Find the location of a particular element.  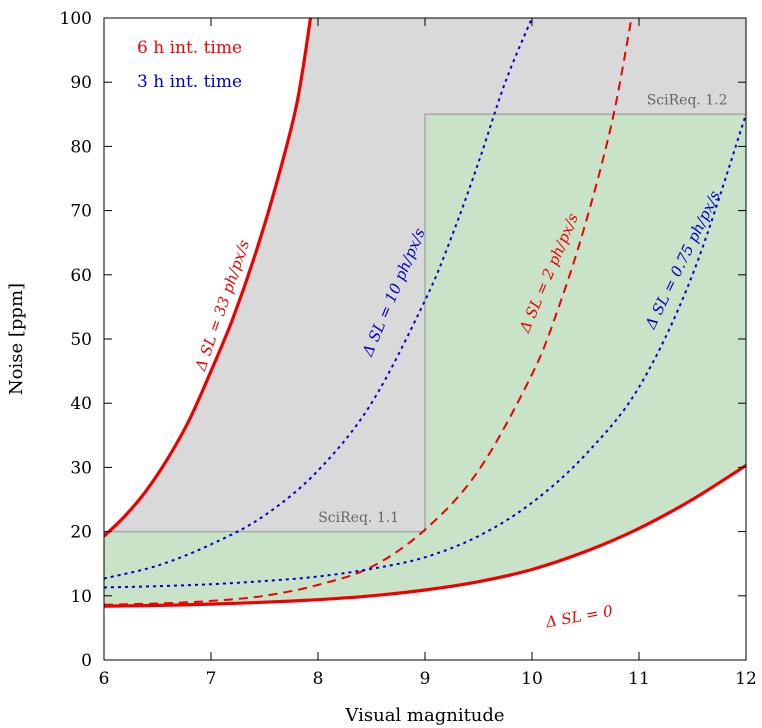

y-tick-label: 80 is located at coordinates (81, 147).